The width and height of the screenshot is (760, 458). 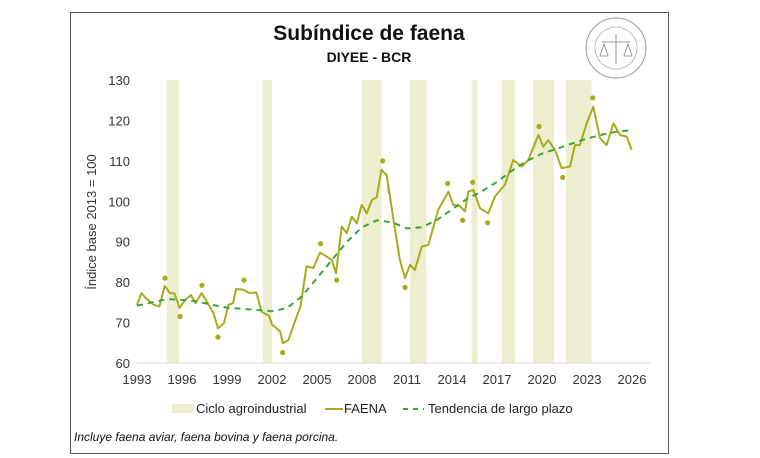 I want to click on y-tick-label: 90, so click(x=123, y=242).